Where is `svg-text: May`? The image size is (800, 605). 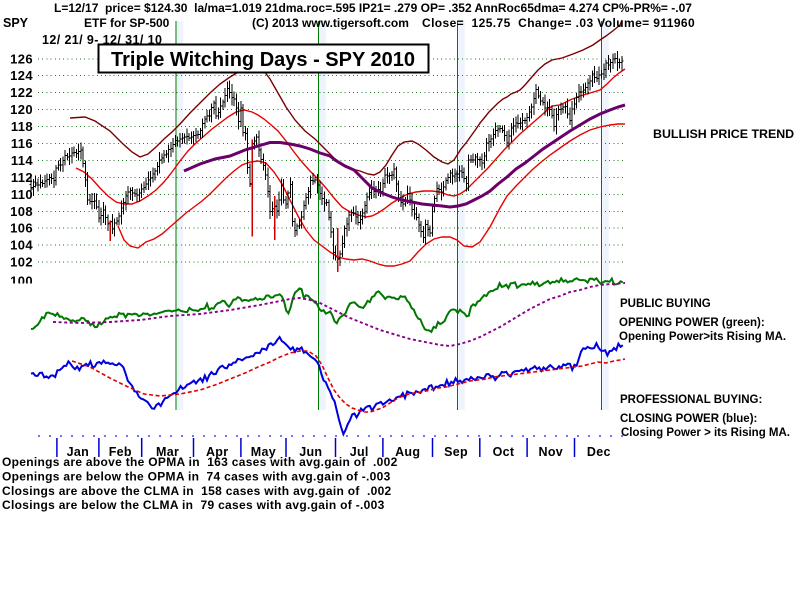
svg-text: May is located at coordinates (263, 452).